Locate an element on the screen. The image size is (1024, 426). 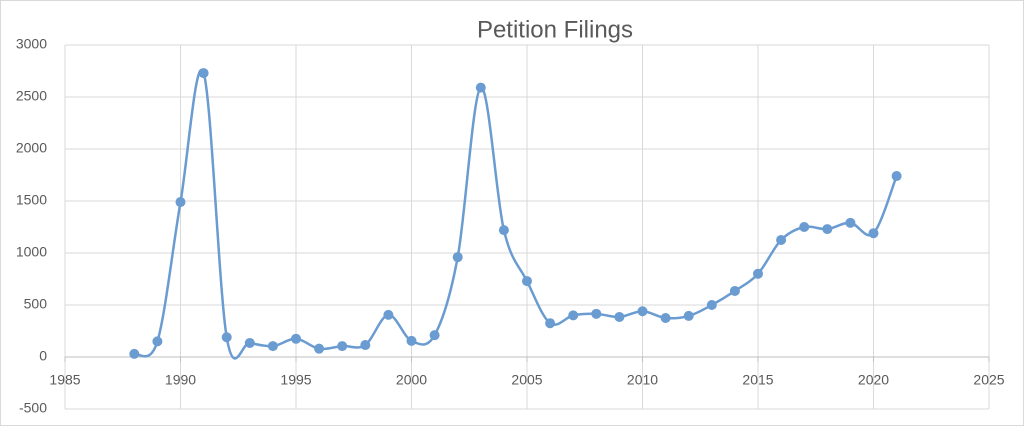
x-tick-label: 2015 is located at coordinates (757, 380).